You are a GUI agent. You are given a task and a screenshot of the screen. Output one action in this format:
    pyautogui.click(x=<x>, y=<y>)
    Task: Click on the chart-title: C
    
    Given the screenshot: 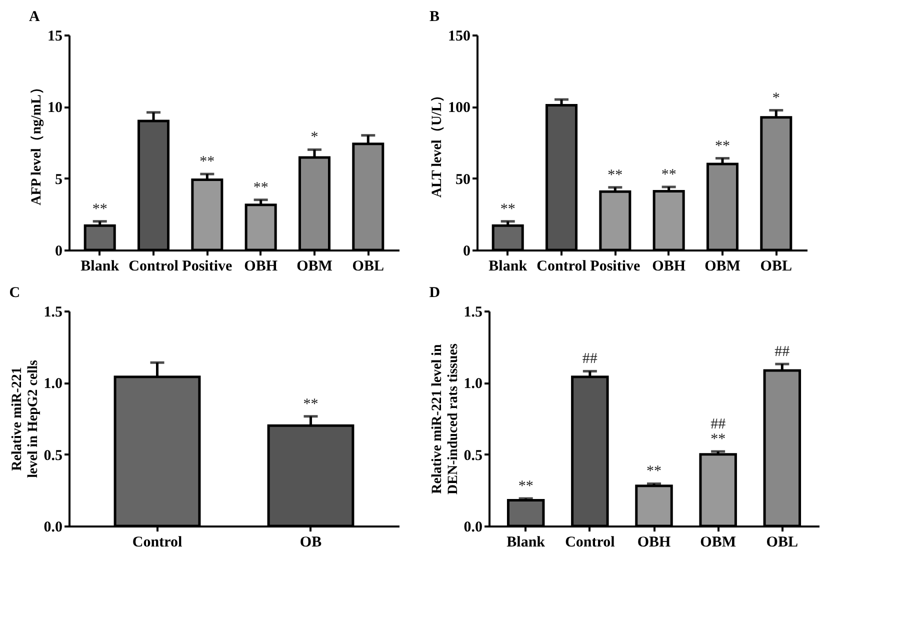 What is the action you would take?
    pyautogui.click(x=14, y=293)
    